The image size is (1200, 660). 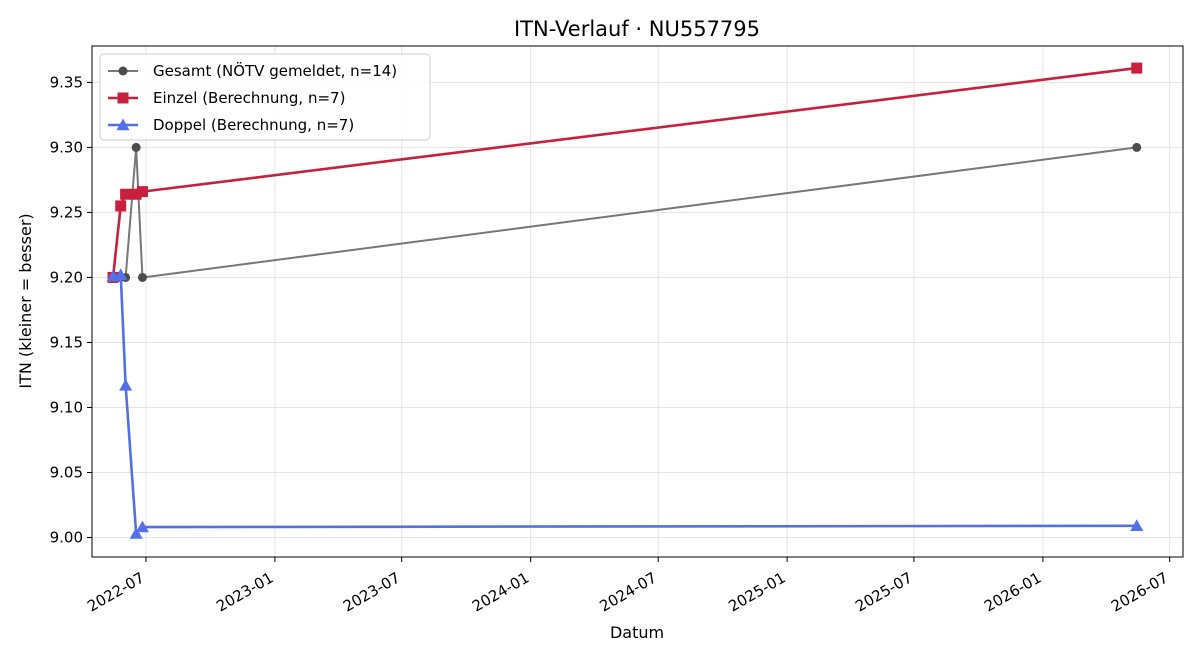 I want to click on y-axis-title: ITN (kleiner = besser), so click(x=25, y=300).